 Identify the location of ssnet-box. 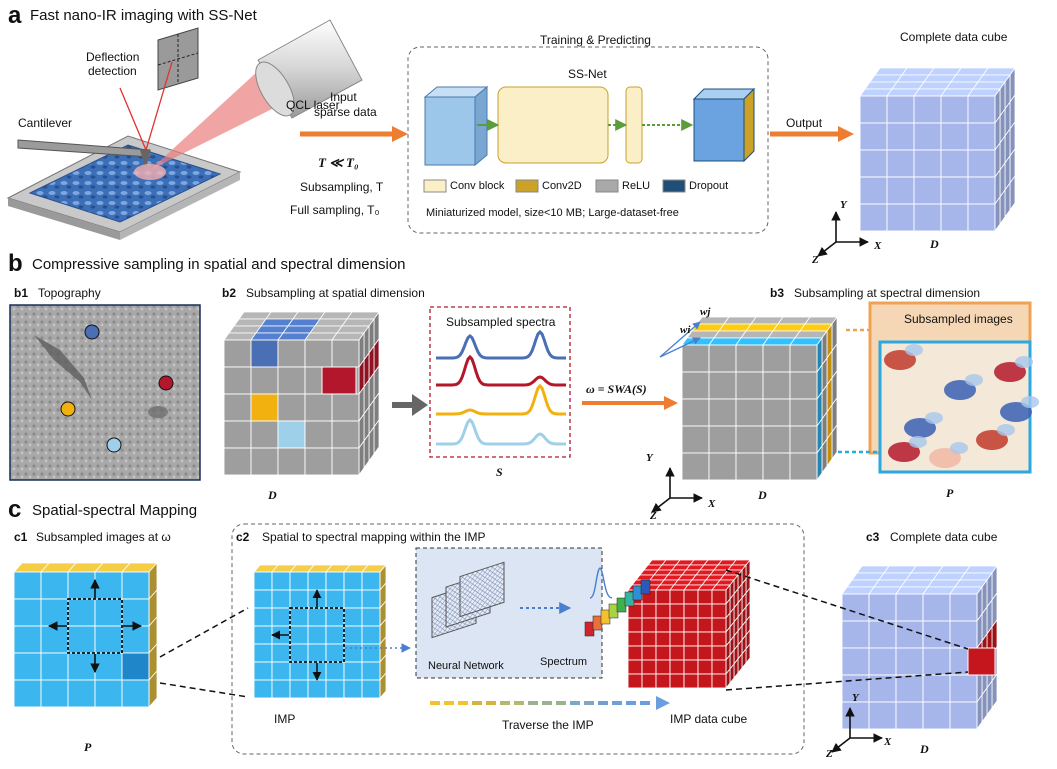
(588, 140).